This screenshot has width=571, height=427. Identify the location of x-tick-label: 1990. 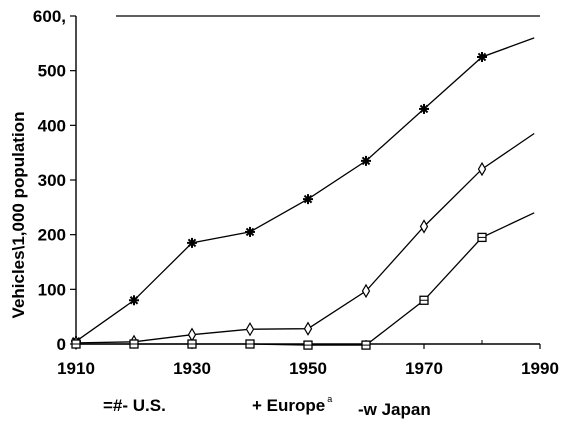
(540, 368).